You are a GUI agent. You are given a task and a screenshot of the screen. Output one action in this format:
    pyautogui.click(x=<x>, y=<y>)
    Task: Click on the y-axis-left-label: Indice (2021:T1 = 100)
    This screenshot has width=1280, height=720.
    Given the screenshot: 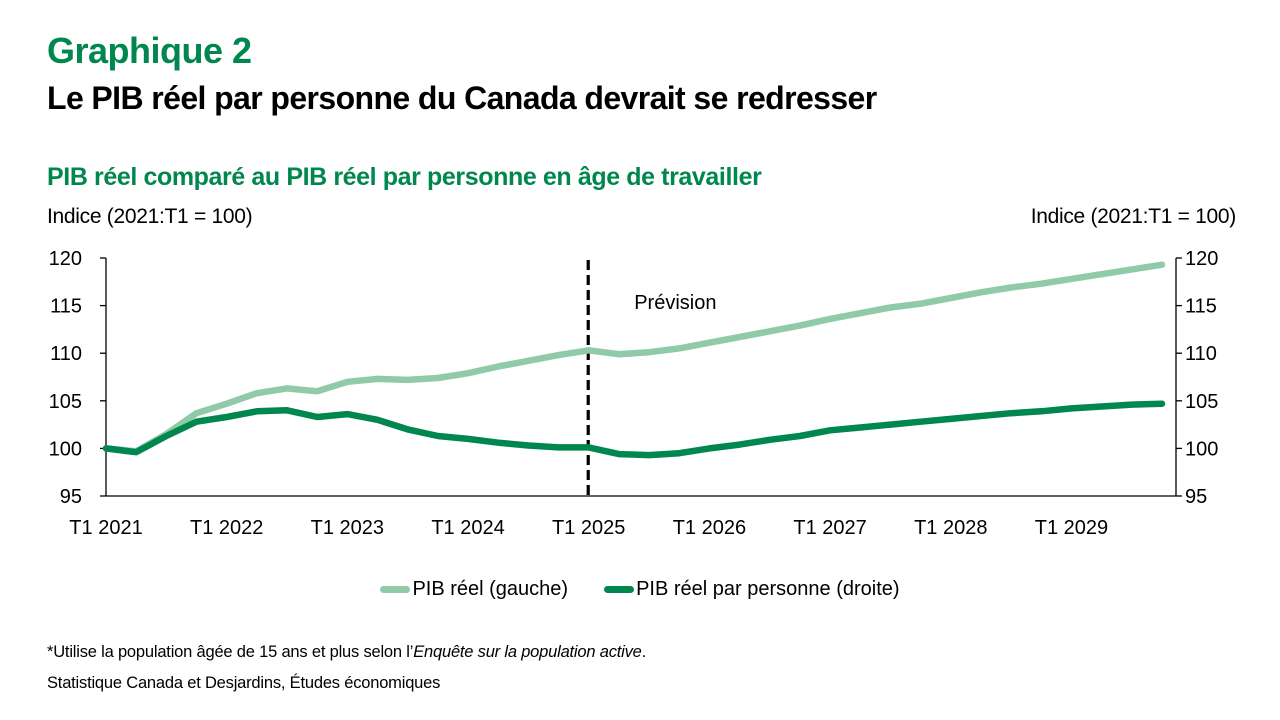 What is the action you would take?
    pyautogui.click(x=150, y=216)
    